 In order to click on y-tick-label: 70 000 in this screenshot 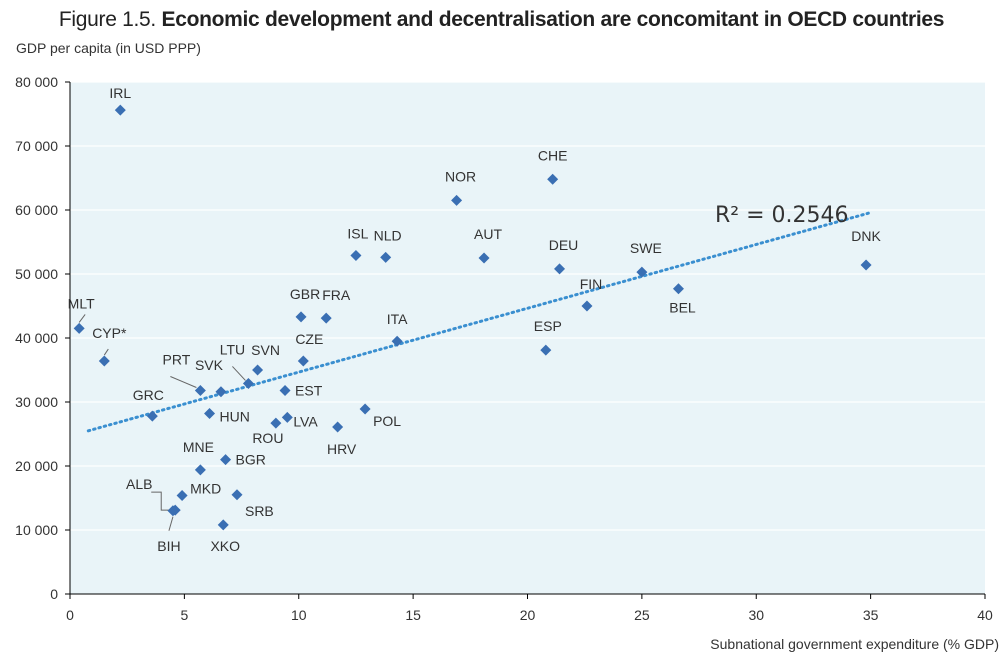, I will do `click(36, 146)`.